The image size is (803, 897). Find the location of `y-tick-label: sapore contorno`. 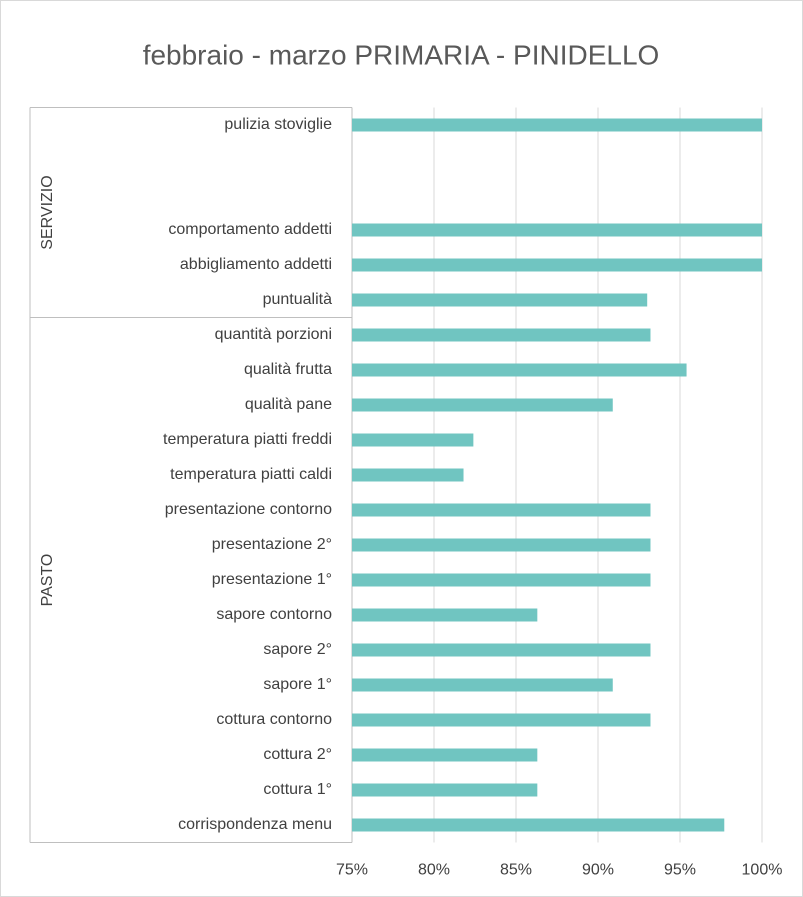

y-tick-label: sapore contorno is located at coordinates (274, 614).